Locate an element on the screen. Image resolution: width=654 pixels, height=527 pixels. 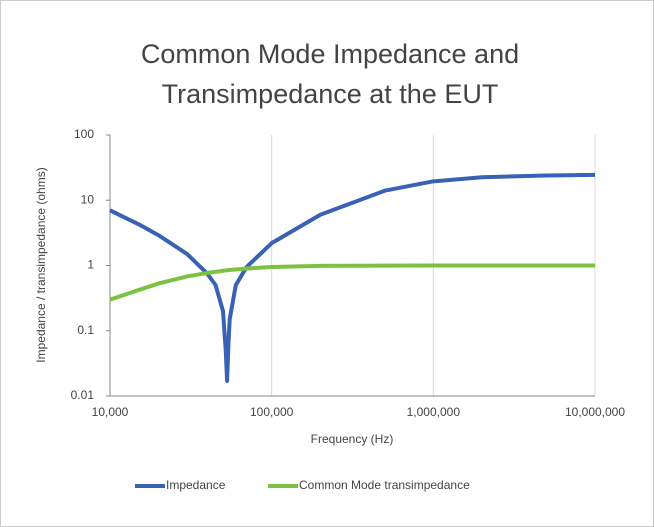
legend-label: Impedance is located at coordinates (196, 485).